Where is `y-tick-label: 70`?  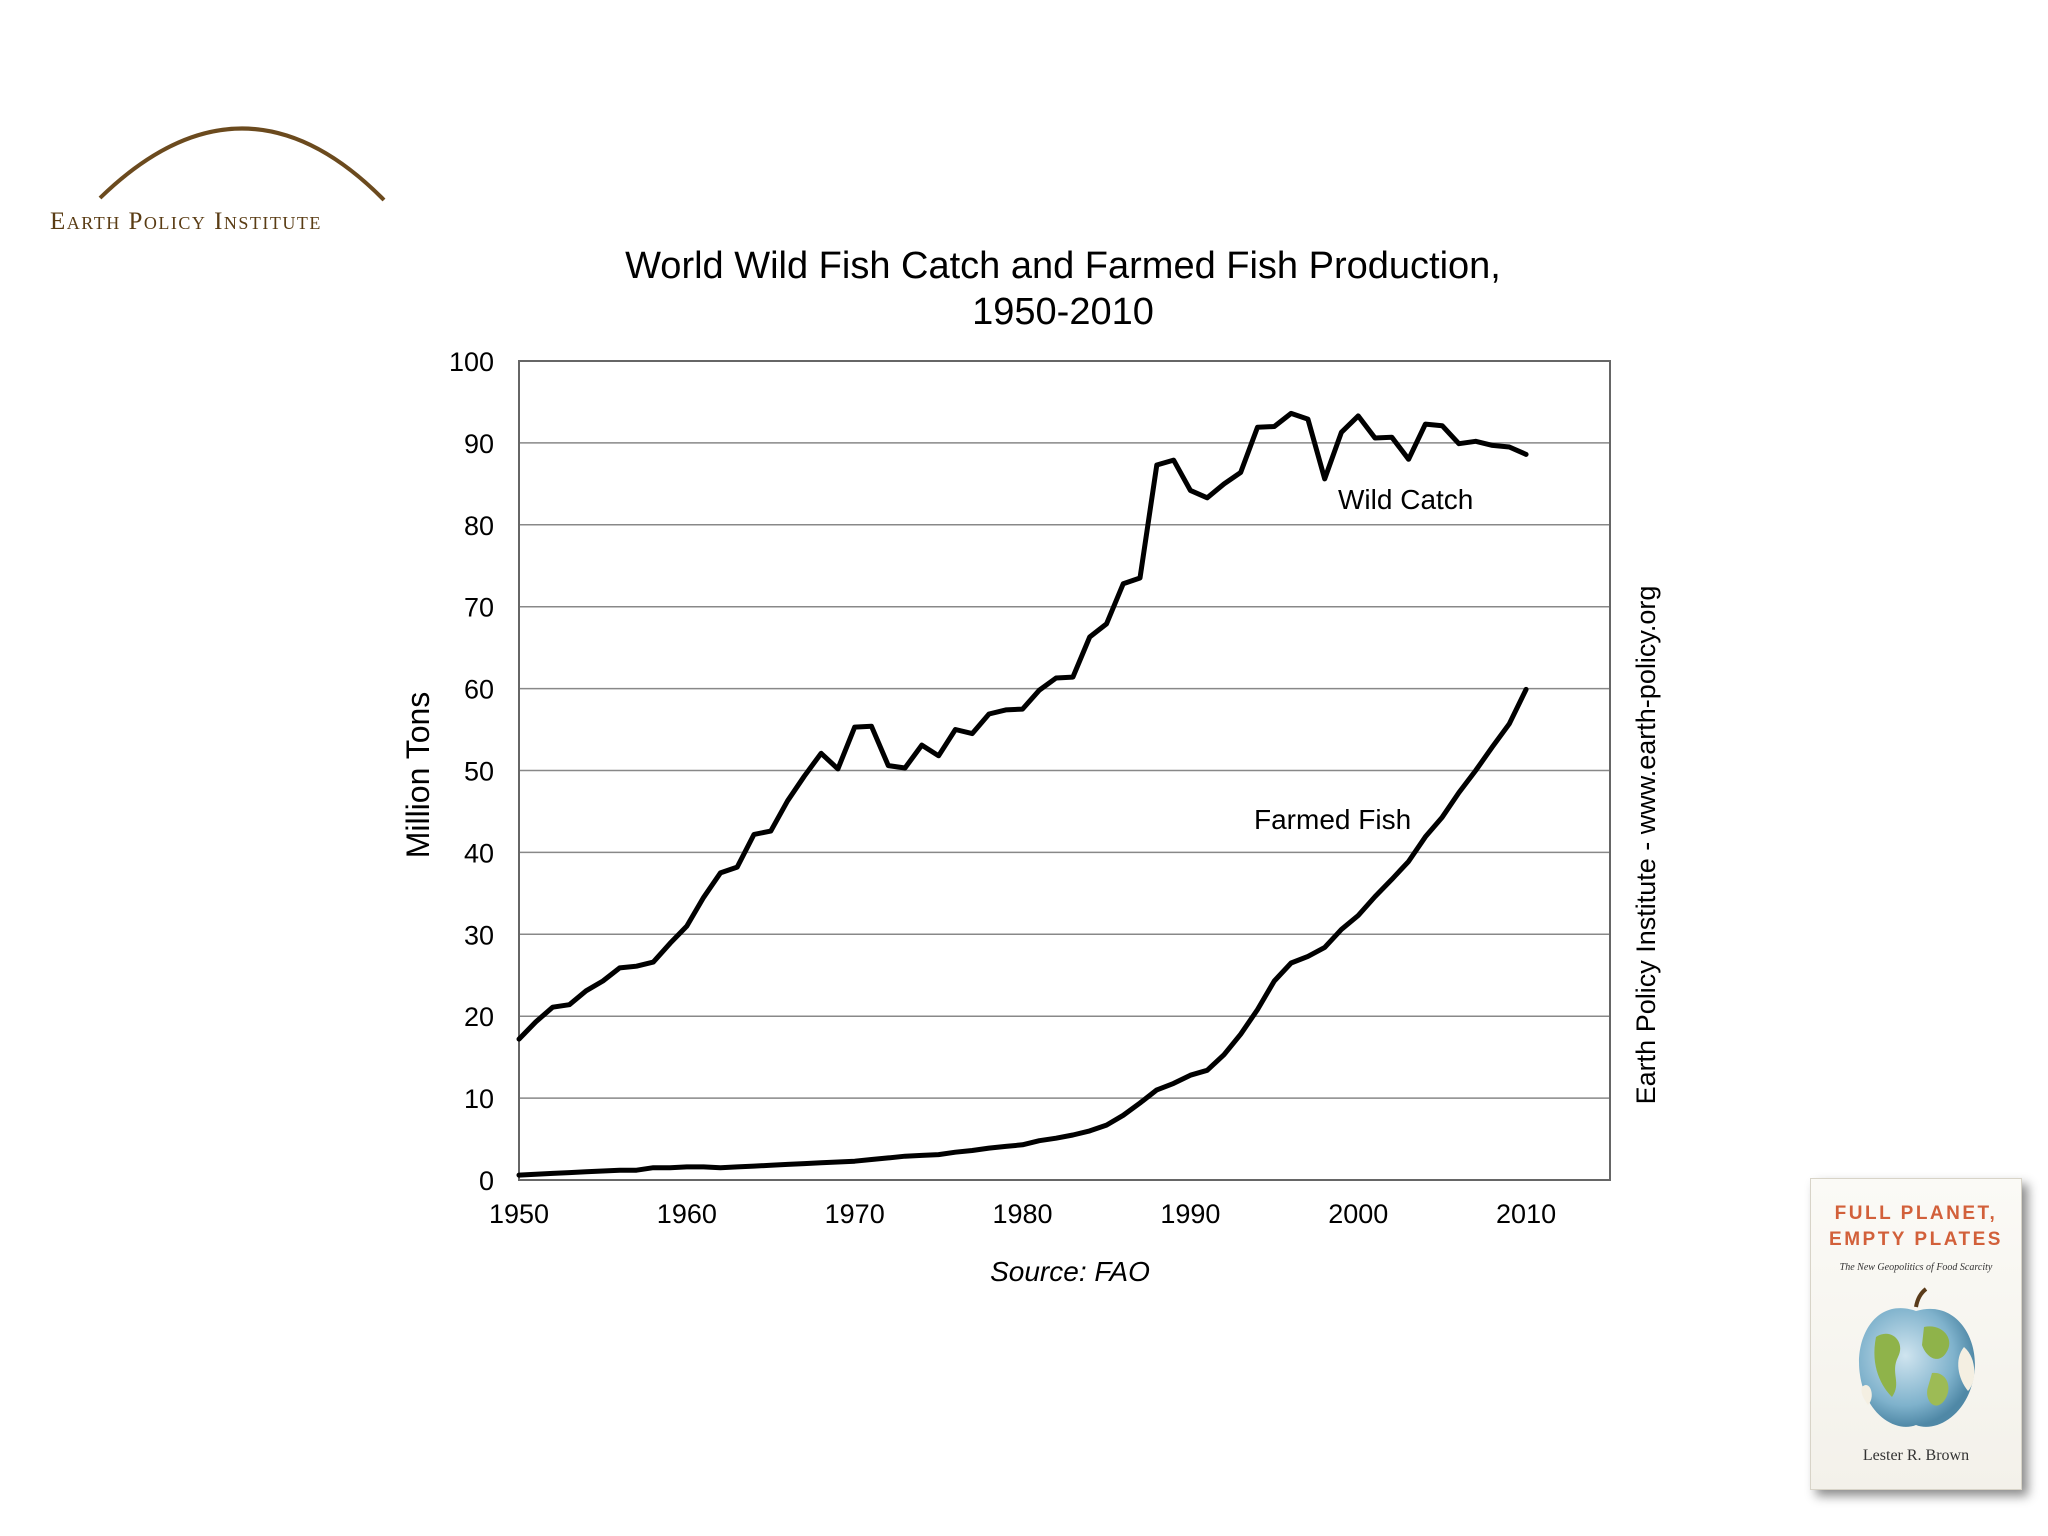
y-tick-label: 70 is located at coordinates (479, 608).